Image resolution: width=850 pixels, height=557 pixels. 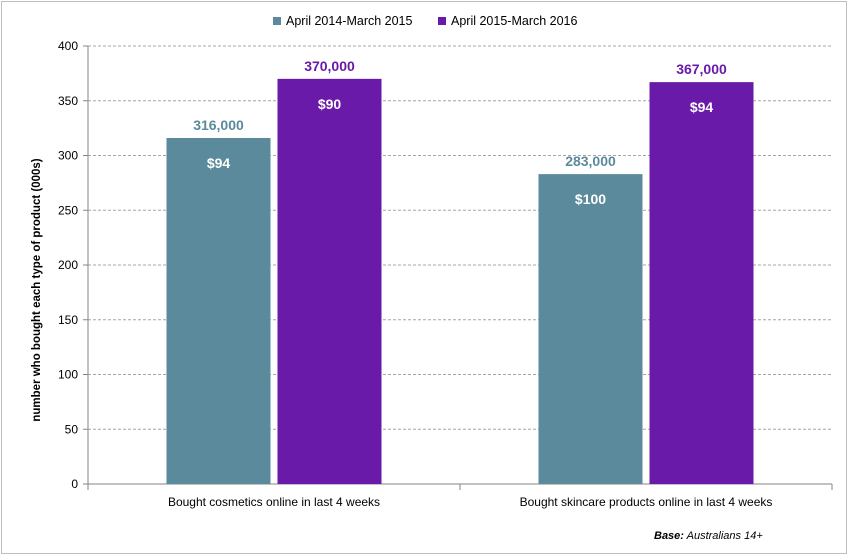 I want to click on y-tick-label: 0, so click(x=74, y=484).